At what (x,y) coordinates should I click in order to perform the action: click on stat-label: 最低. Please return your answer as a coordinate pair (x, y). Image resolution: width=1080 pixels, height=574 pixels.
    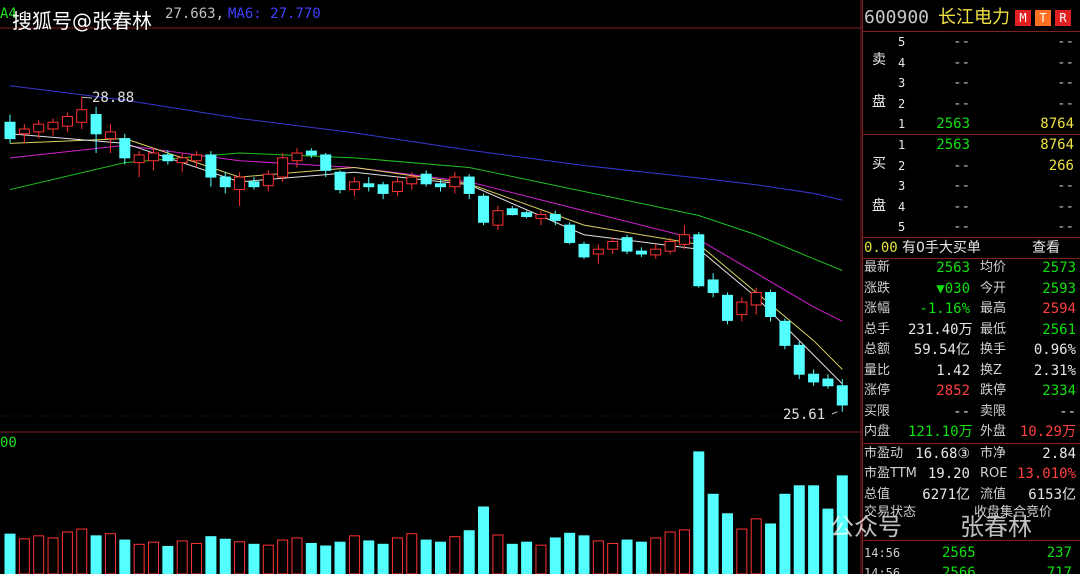
    Looking at the image, I should click on (993, 329).